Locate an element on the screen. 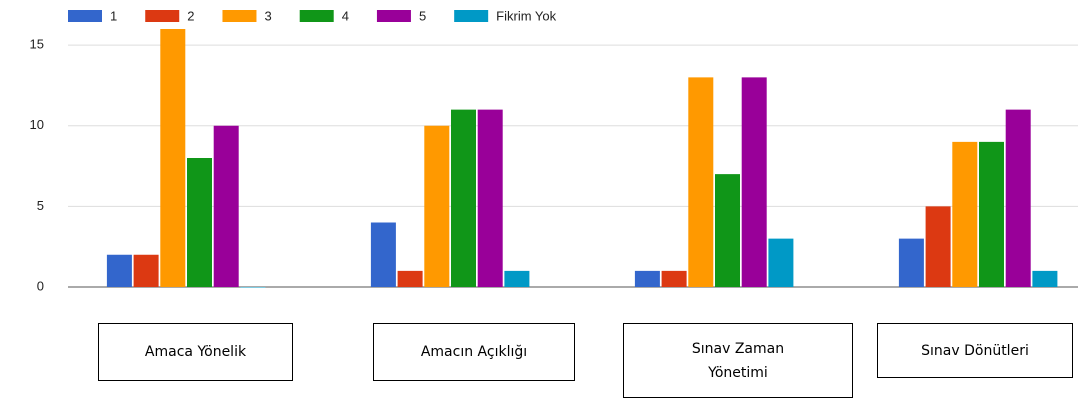  y-tick-label: 0 is located at coordinates (40, 285).